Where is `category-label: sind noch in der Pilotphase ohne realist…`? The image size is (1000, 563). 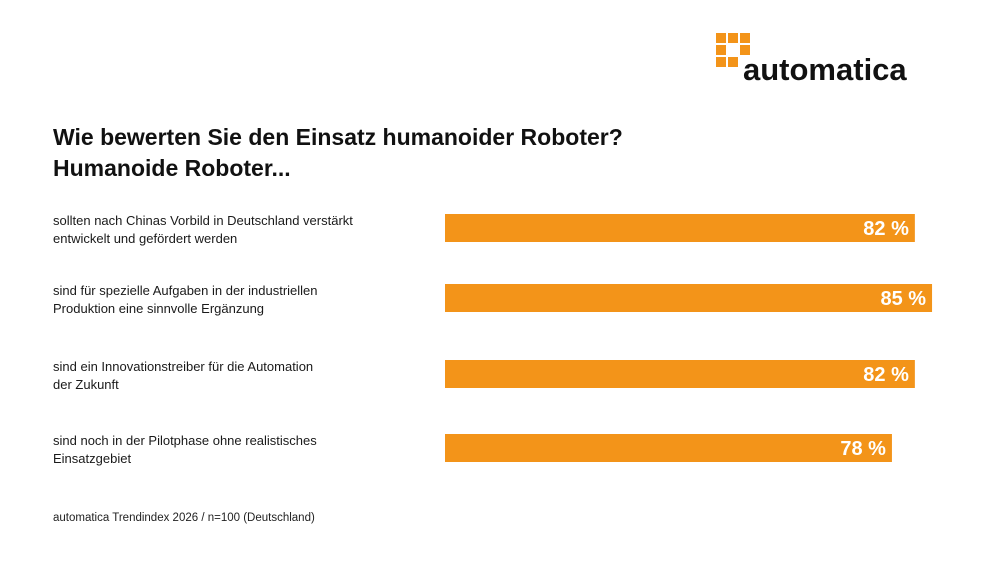 category-label: sind noch in der Pilotphase ohne realist… is located at coordinates (185, 449).